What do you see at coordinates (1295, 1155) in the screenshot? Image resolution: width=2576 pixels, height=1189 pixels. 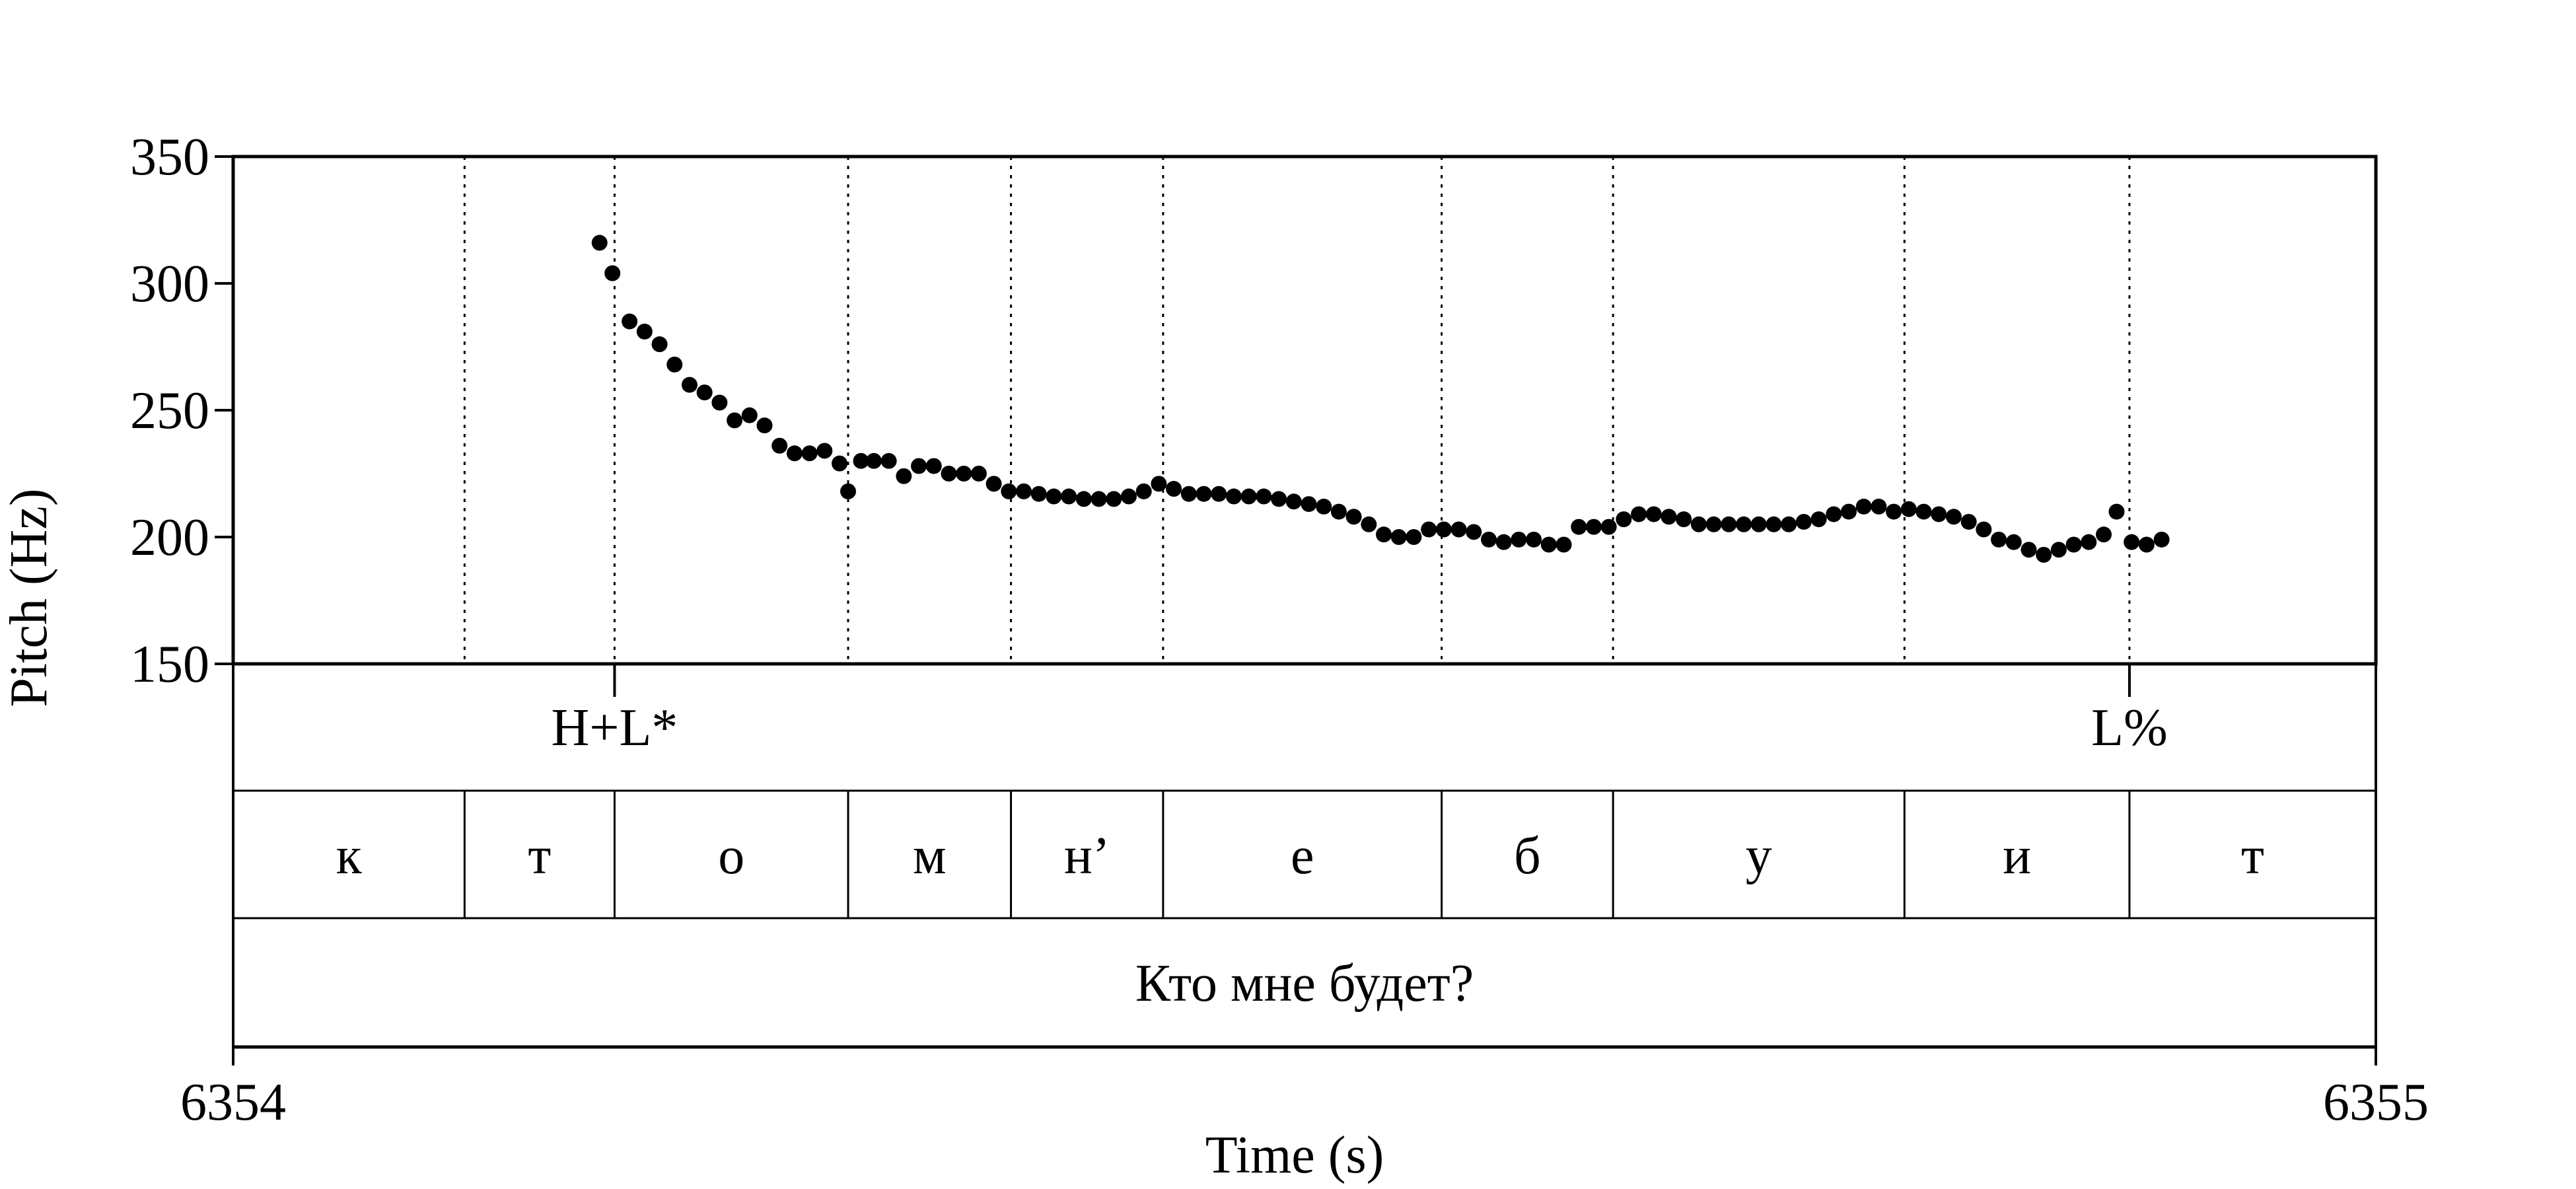 I see `x-axis-label: Time (s)` at bounding box center [1295, 1155].